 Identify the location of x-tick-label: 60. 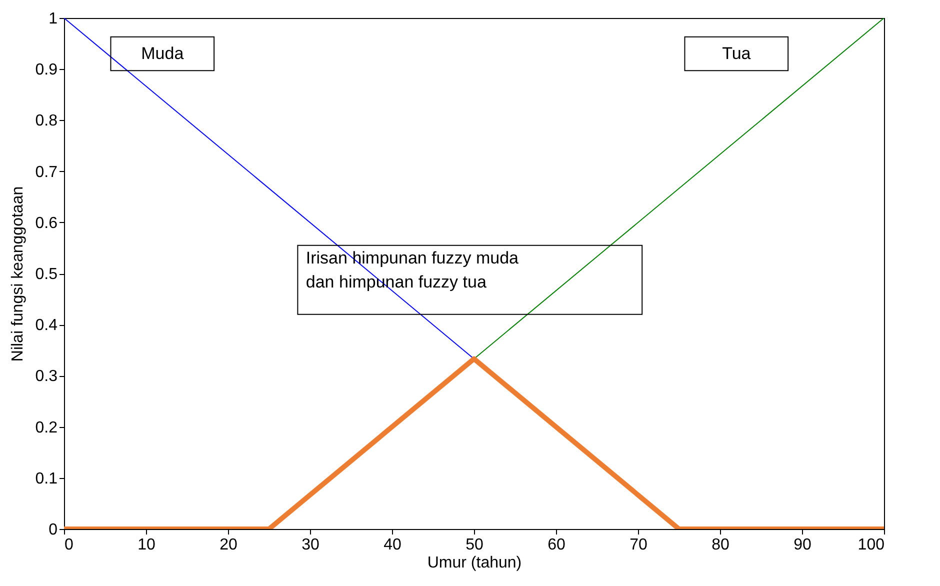
(557, 545).